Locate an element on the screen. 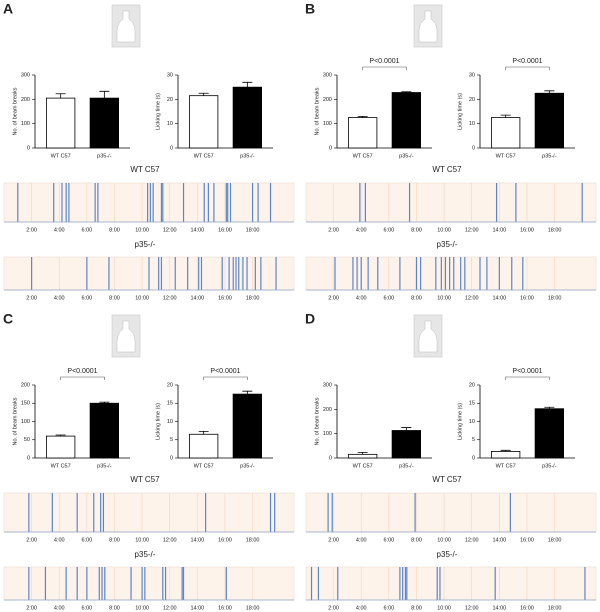 The image size is (600, 612). panel-letter: C is located at coordinates (8, 319).